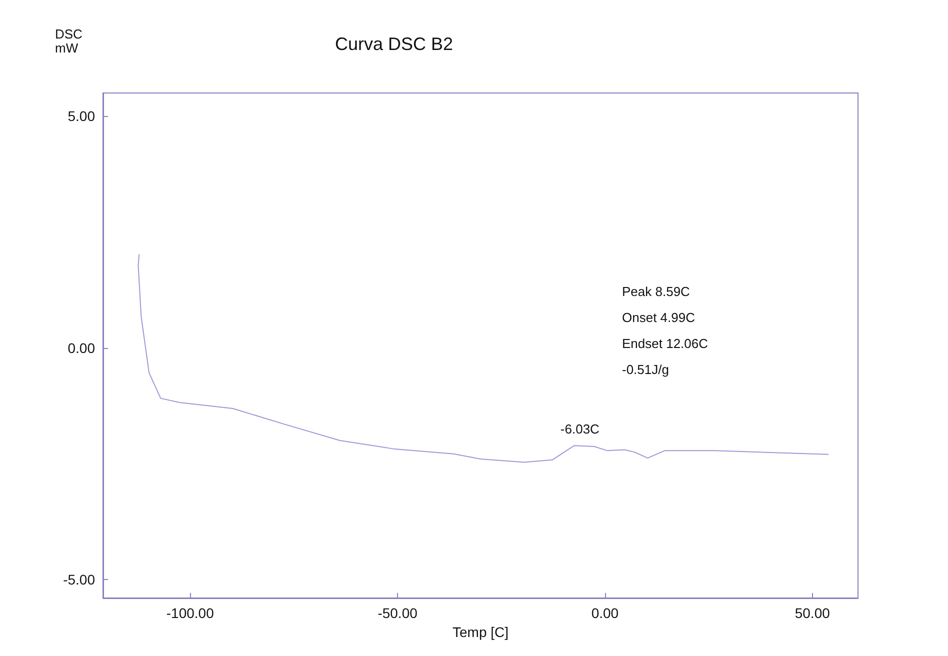  Describe the element at coordinates (658, 317) in the screenshot. I see `annotation: Onset 4.99C` at that location.